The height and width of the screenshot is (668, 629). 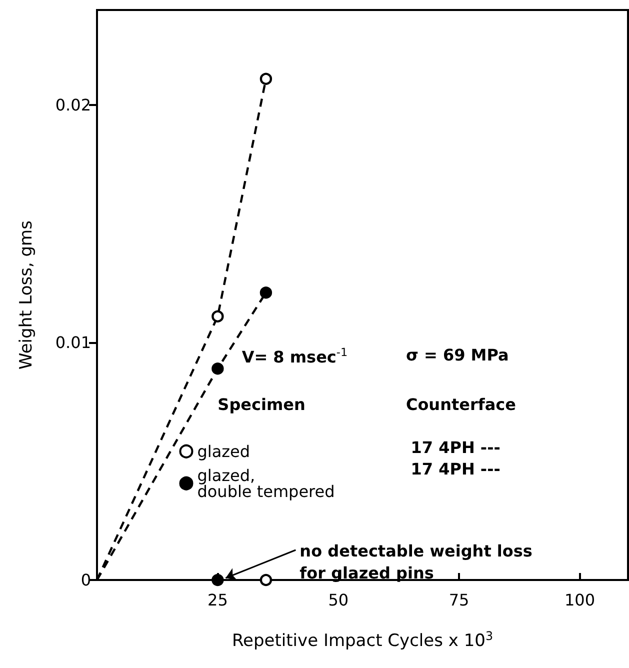 I want to click on annotation: Counterface, so click(x=461, y=404).